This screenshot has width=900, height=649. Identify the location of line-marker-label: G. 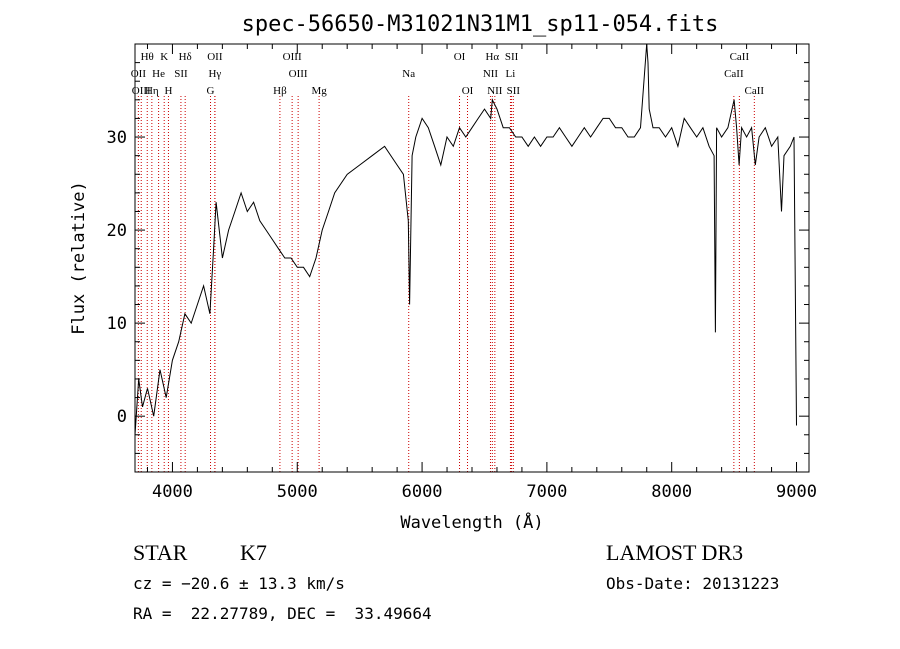
(211, 91).